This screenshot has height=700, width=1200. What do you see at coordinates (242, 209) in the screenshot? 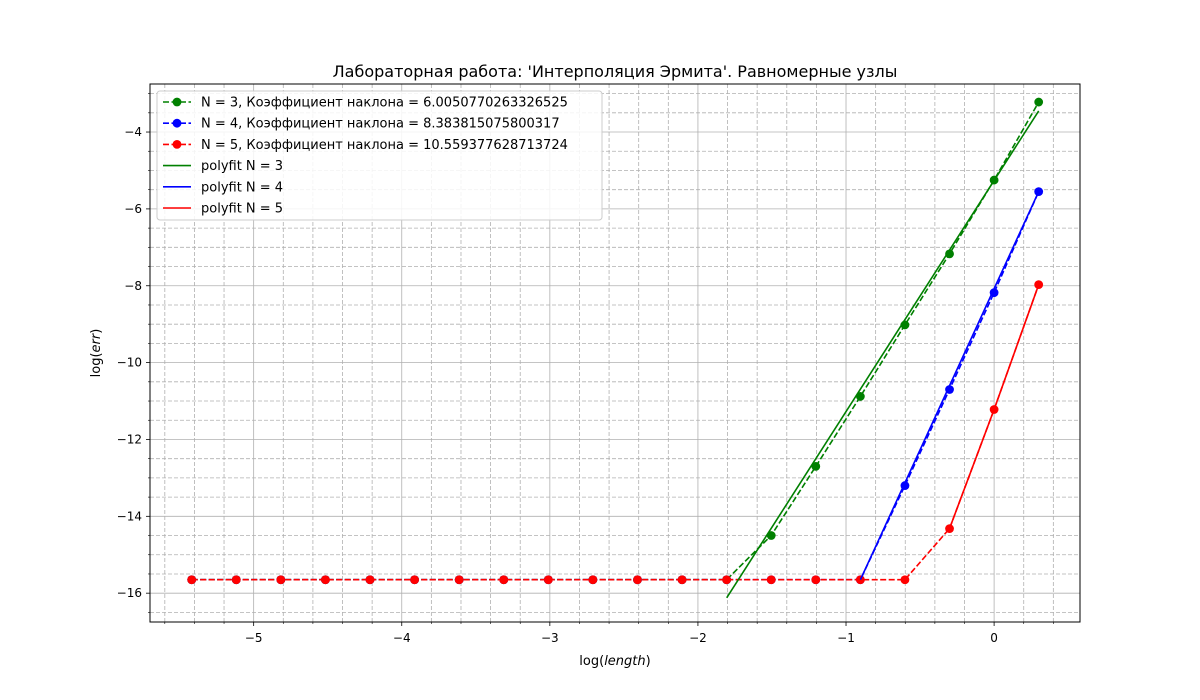
I see `legend-label: polyfit N = 5` at bounding box center [242, 209].